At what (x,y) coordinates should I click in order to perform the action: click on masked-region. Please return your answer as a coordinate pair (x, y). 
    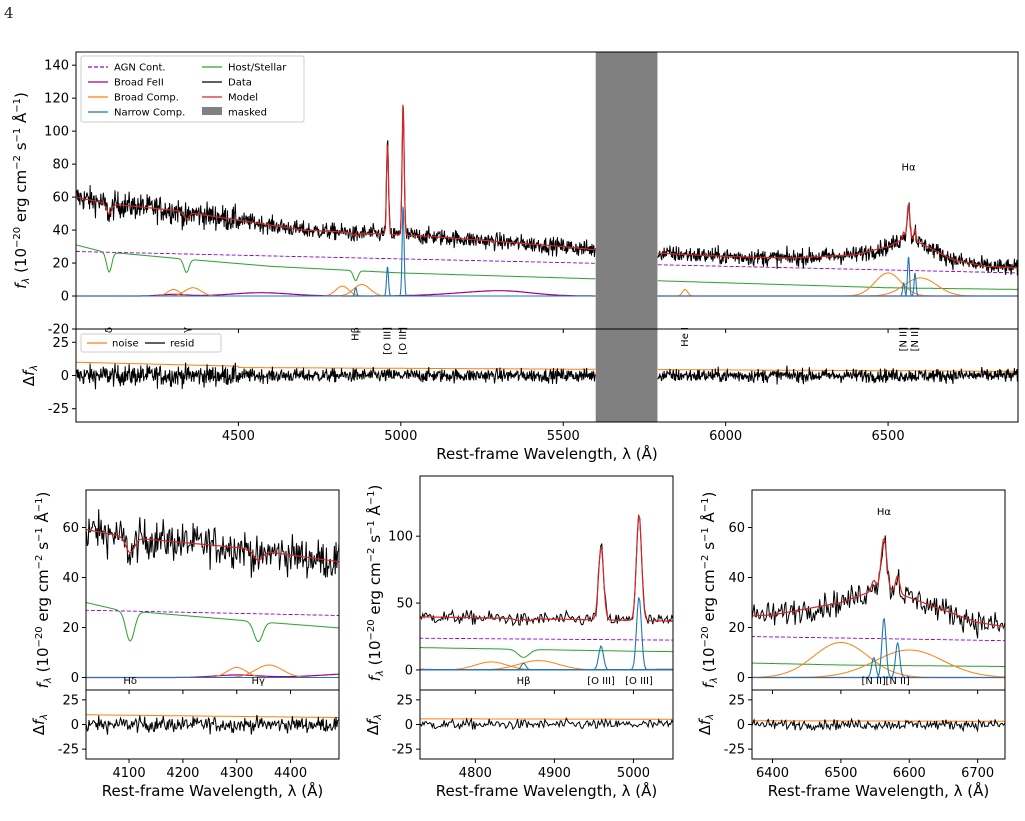
    Looking at the image, I should click on (626, 237).